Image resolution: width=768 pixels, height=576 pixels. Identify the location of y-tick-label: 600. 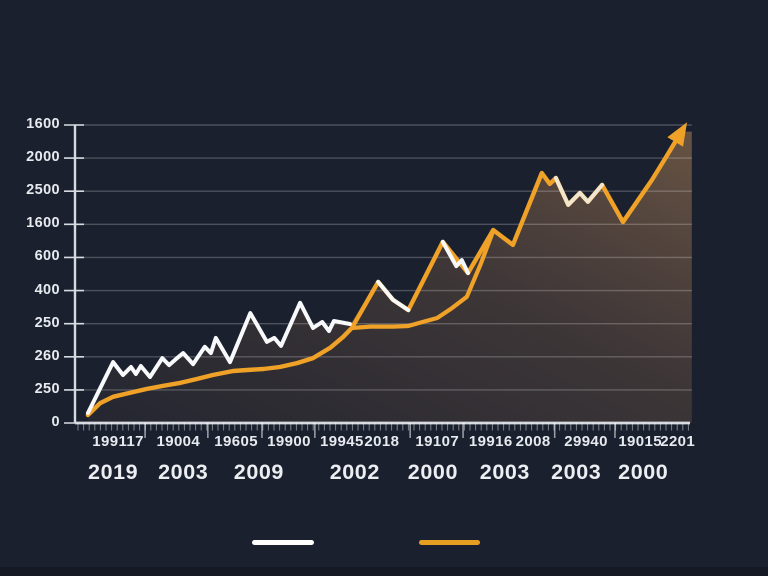
(47, 256).